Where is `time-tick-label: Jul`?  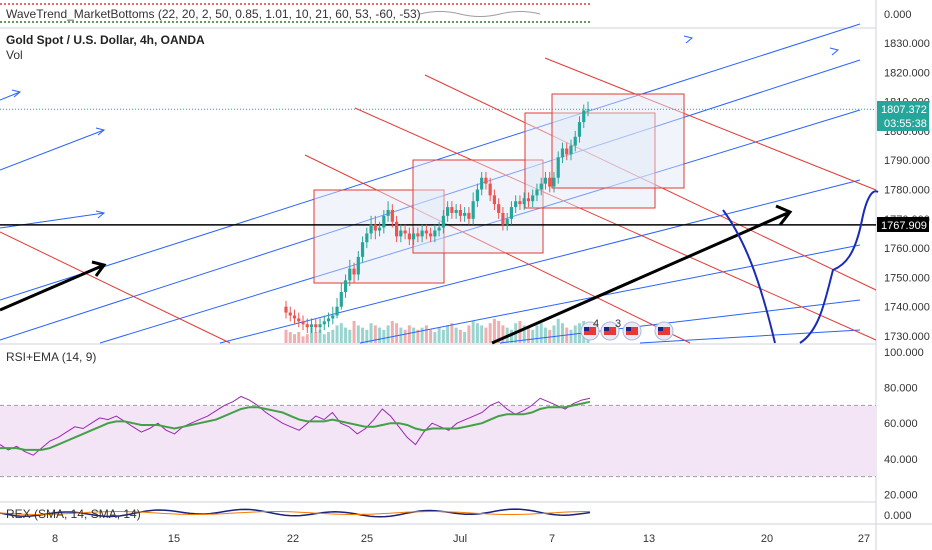 time-tick-label: Jul is located at coordinates (460, 539).